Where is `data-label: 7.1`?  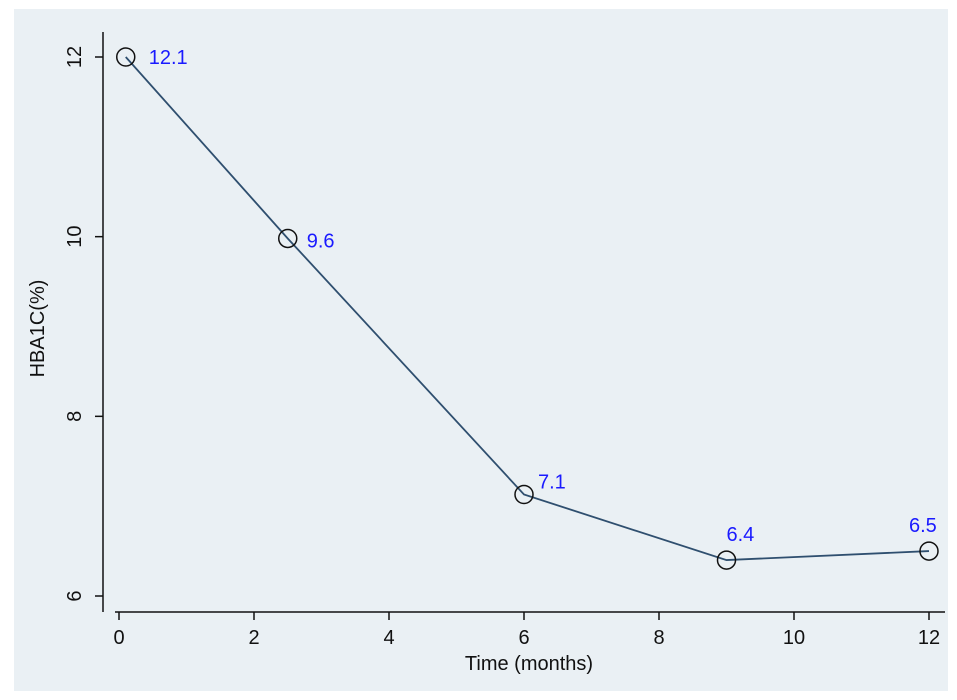
data-label: 7.1 is located at coordinates (552, 482).